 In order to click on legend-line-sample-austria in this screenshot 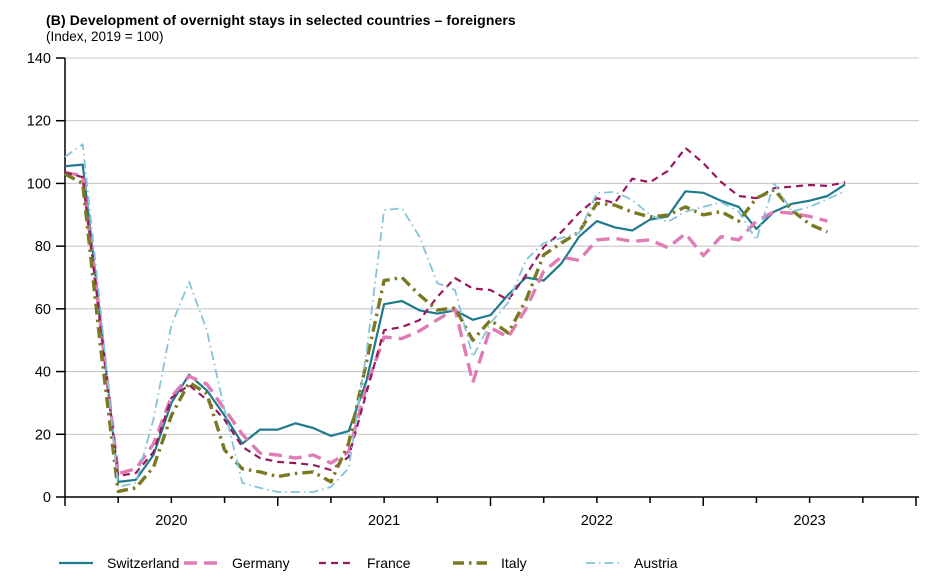, I will do `click(603, 563)`.